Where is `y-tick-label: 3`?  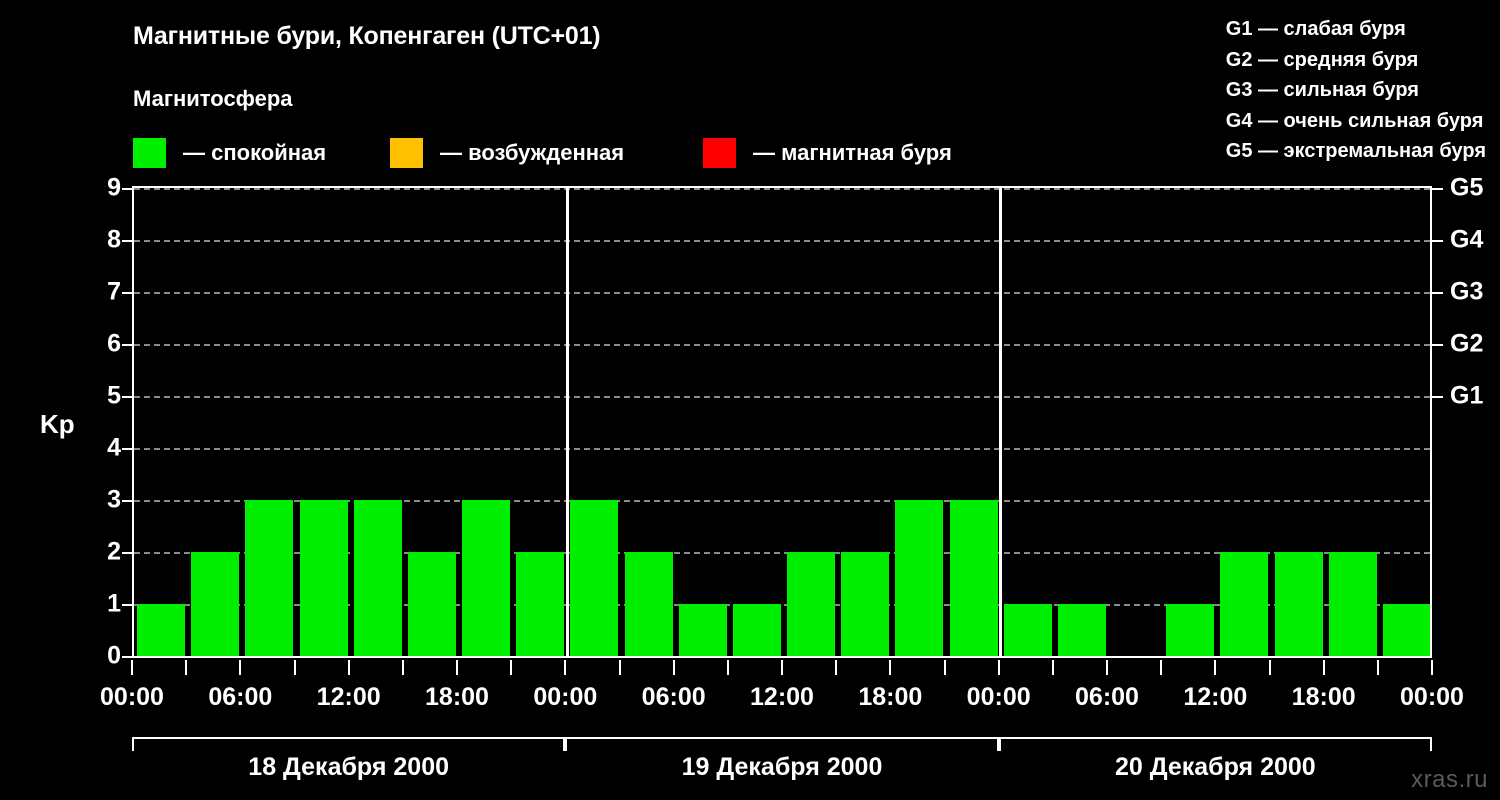
y-tick-label: 3 is located at coordinates (114, 499).